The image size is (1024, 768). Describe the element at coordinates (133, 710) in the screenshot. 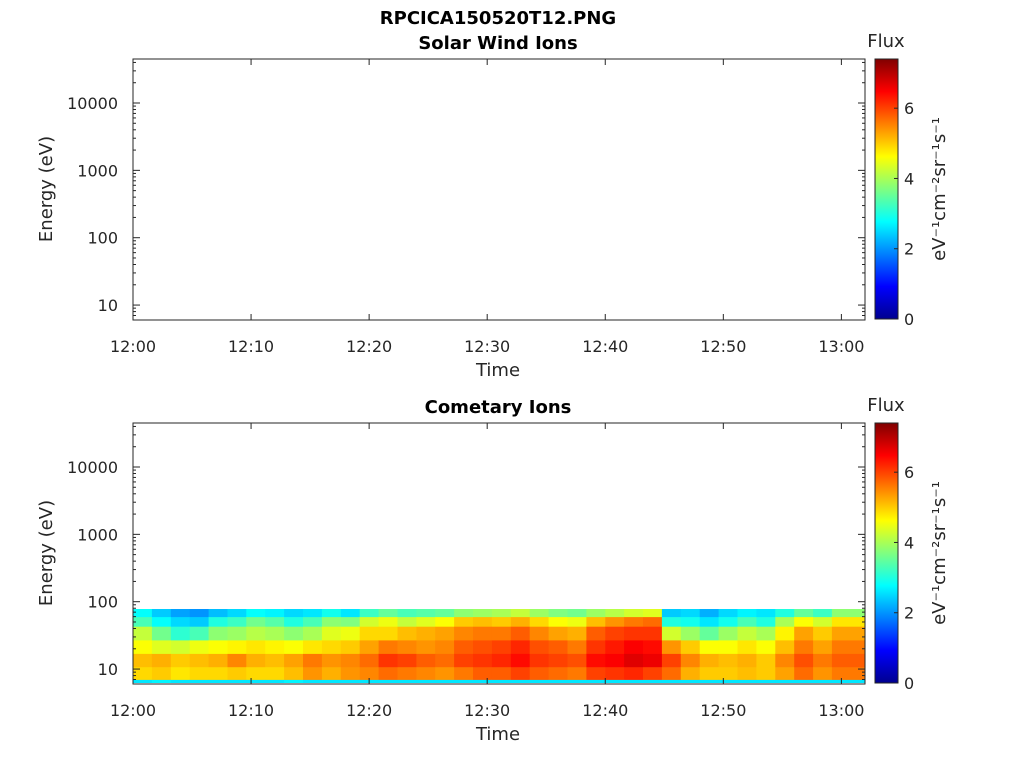

I see `x-tick-label: 12:00` at that location.